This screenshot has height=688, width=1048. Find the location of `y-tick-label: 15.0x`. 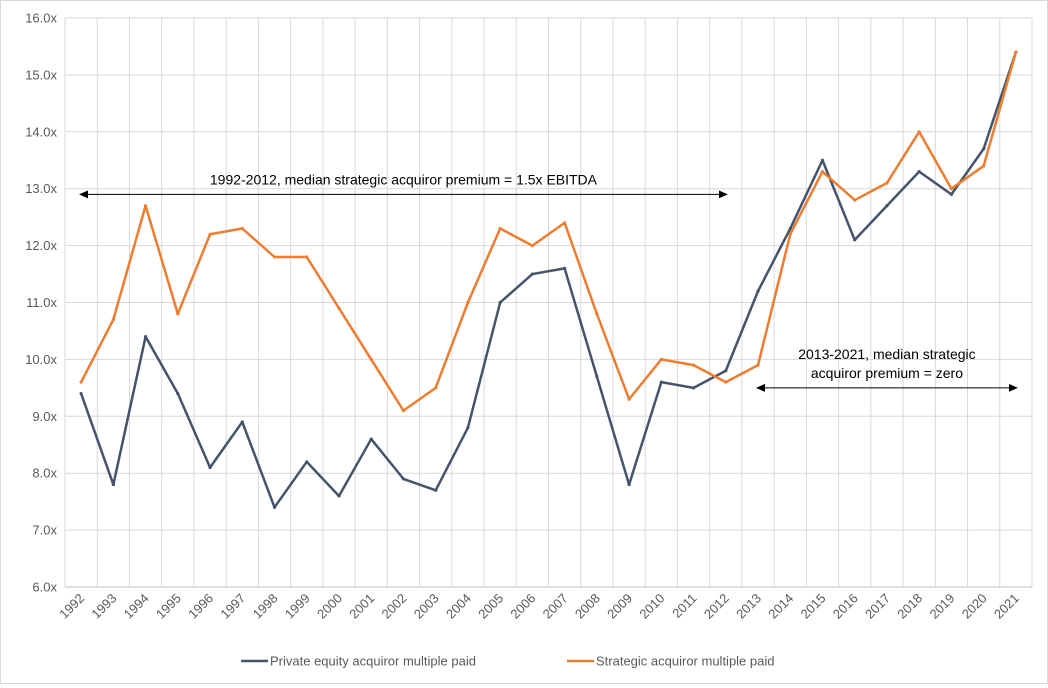

y-tick-label: 15.0x is located at coordinates (41, 74).